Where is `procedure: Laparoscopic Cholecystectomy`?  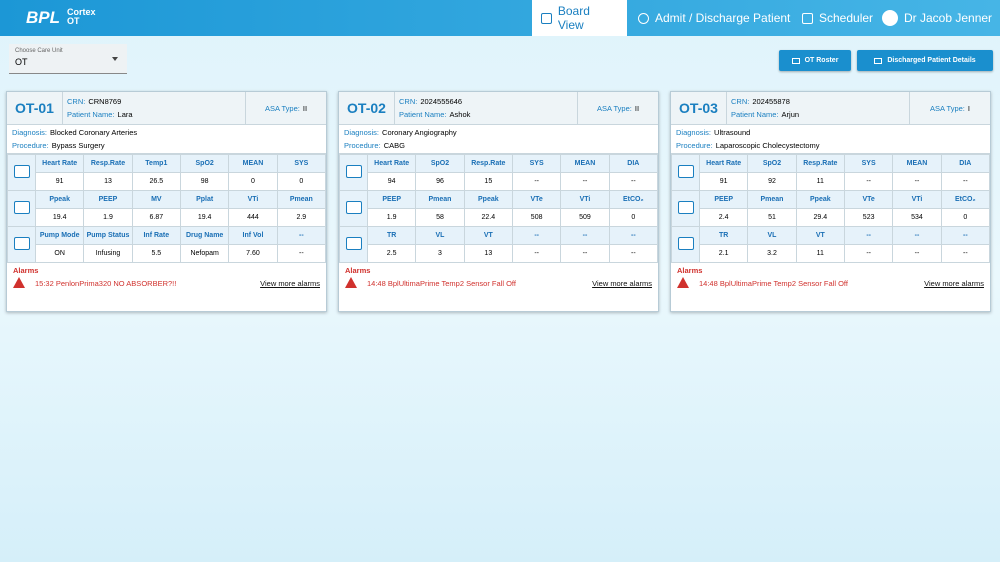 procedure: Laparoscopic Cholecystectomy is located at coordinates (767, 145).